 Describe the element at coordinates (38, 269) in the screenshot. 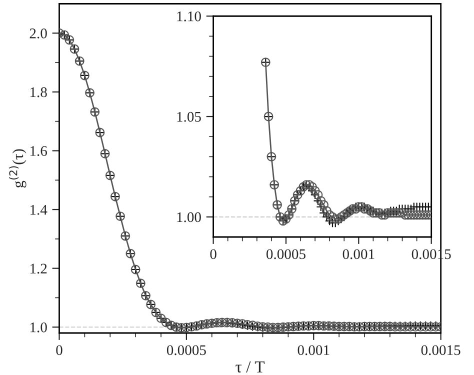

I see `y-tick-label: 1.2` at that location.